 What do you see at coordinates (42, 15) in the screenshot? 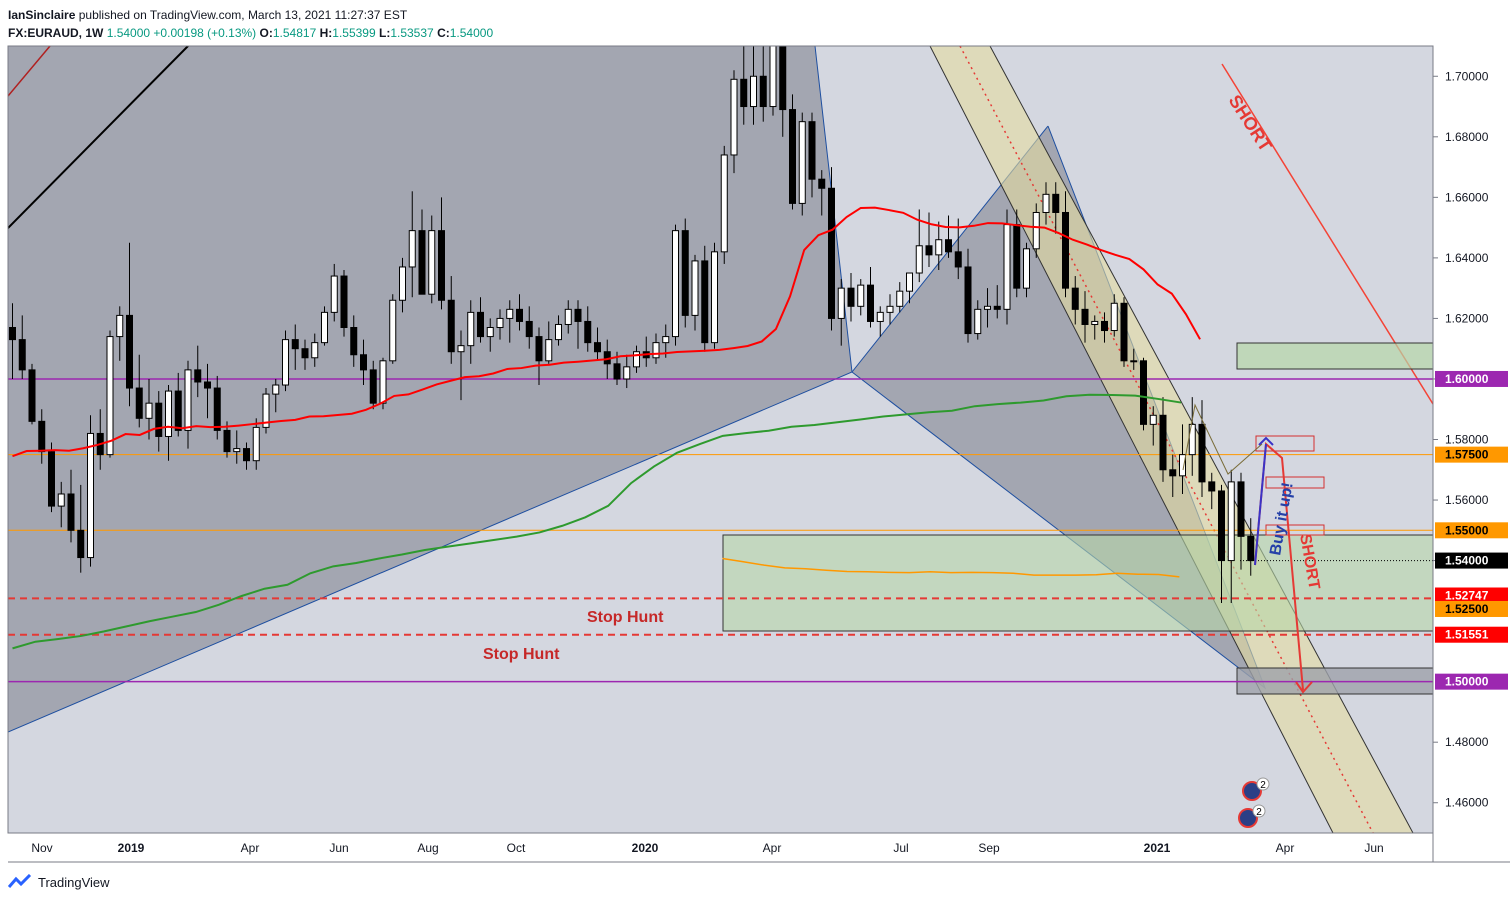
I see `author-name: IanSinclaire` at bounding box center [42, 15].